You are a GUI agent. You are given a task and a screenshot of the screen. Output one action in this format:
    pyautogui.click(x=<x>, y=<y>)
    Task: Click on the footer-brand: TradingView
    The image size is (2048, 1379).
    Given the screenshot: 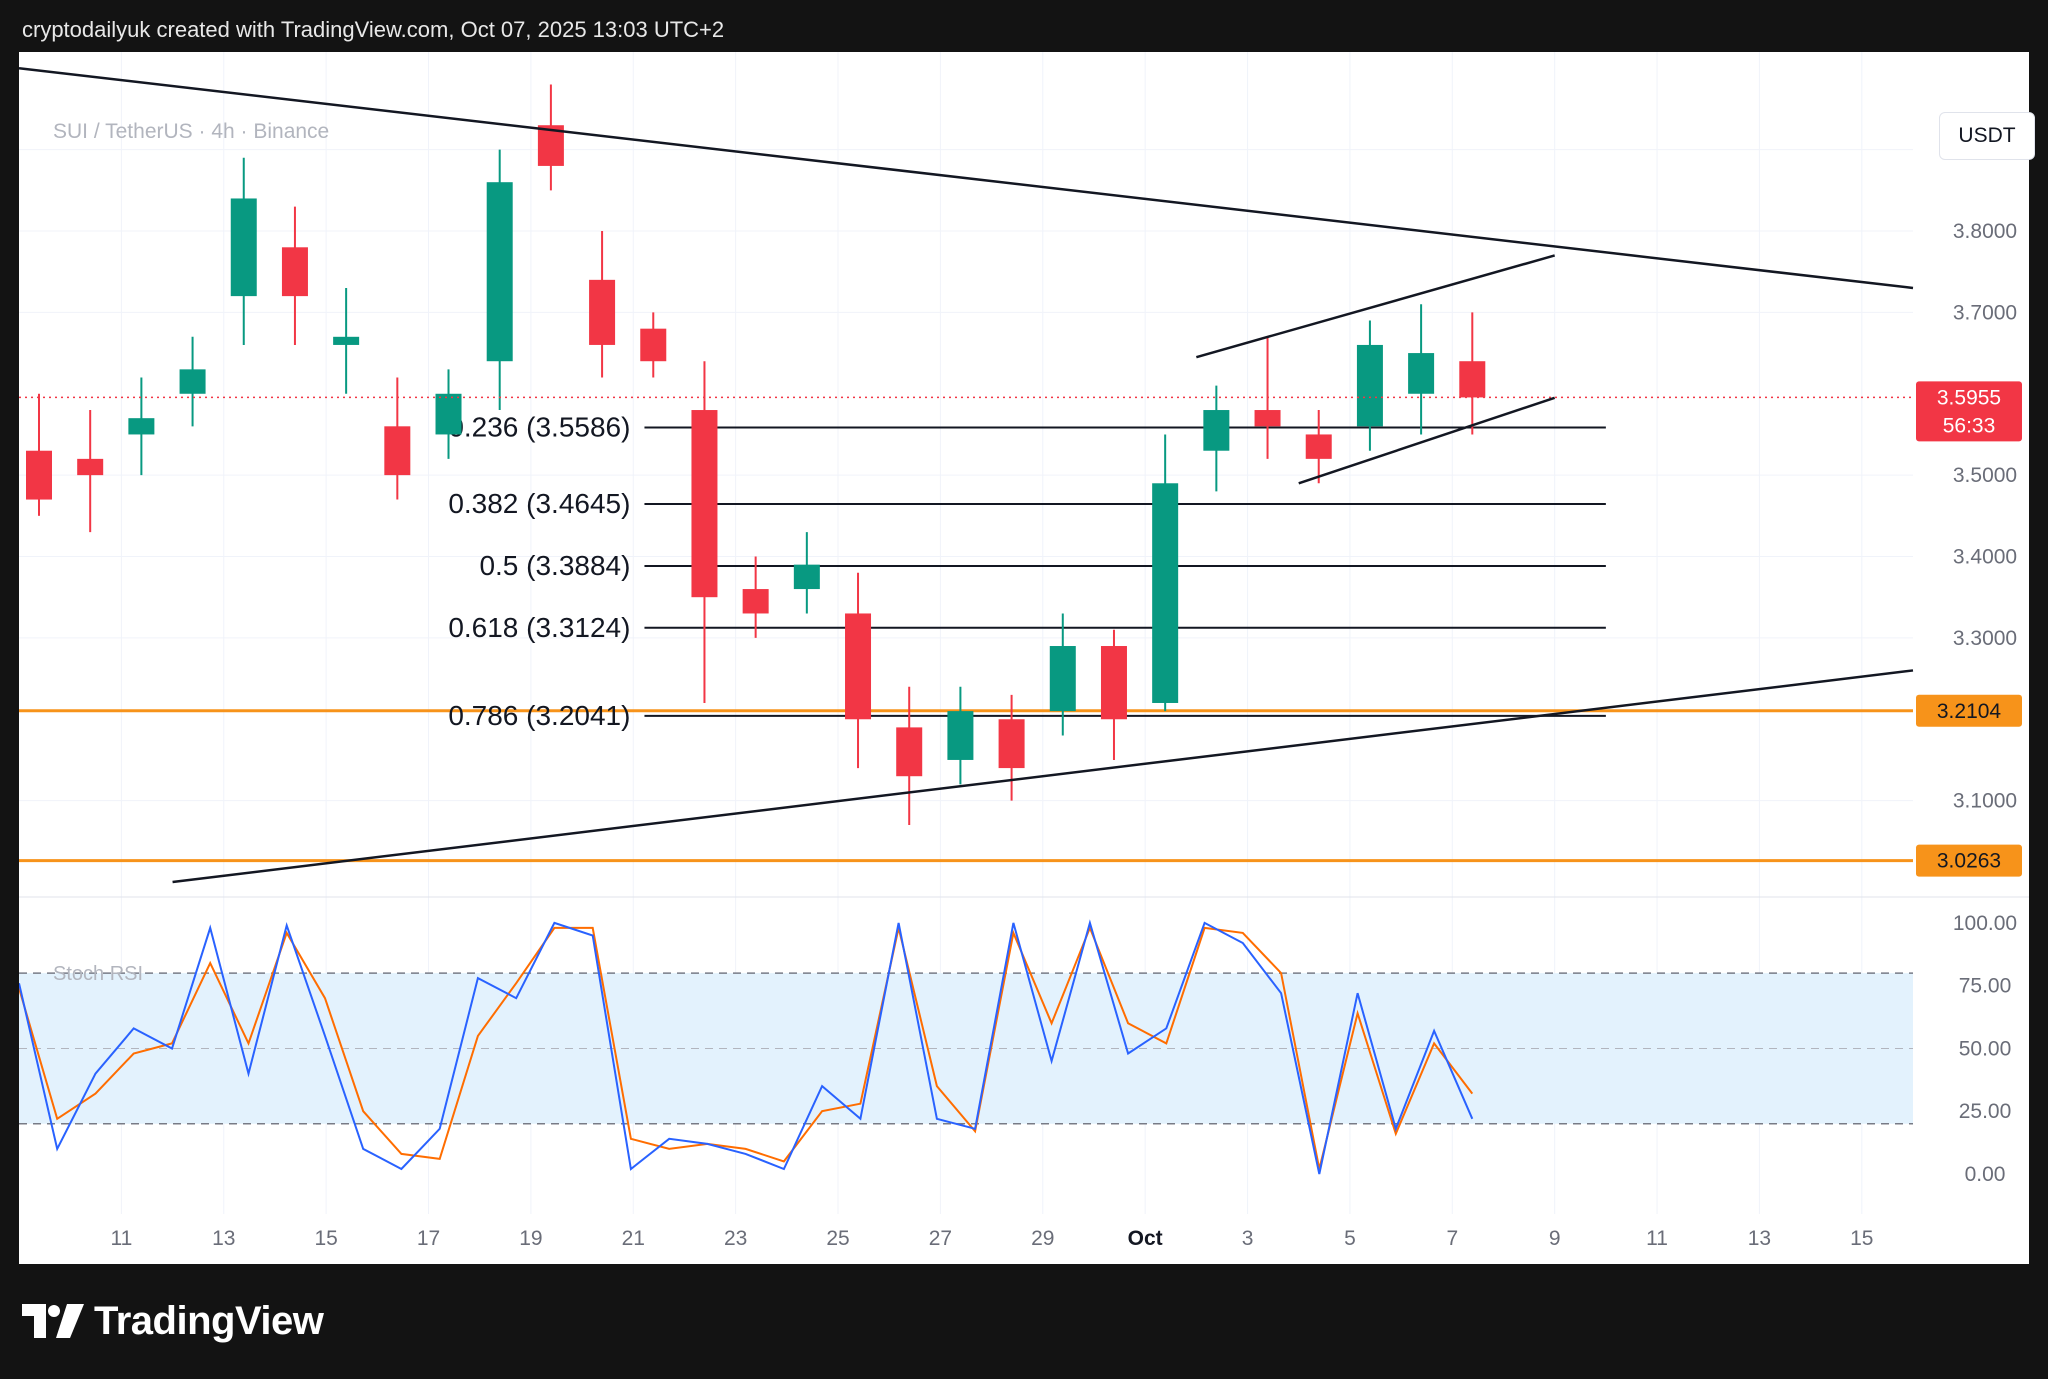 What is the action you would take?
    pyautogui.click(x=173, y=1321)
    